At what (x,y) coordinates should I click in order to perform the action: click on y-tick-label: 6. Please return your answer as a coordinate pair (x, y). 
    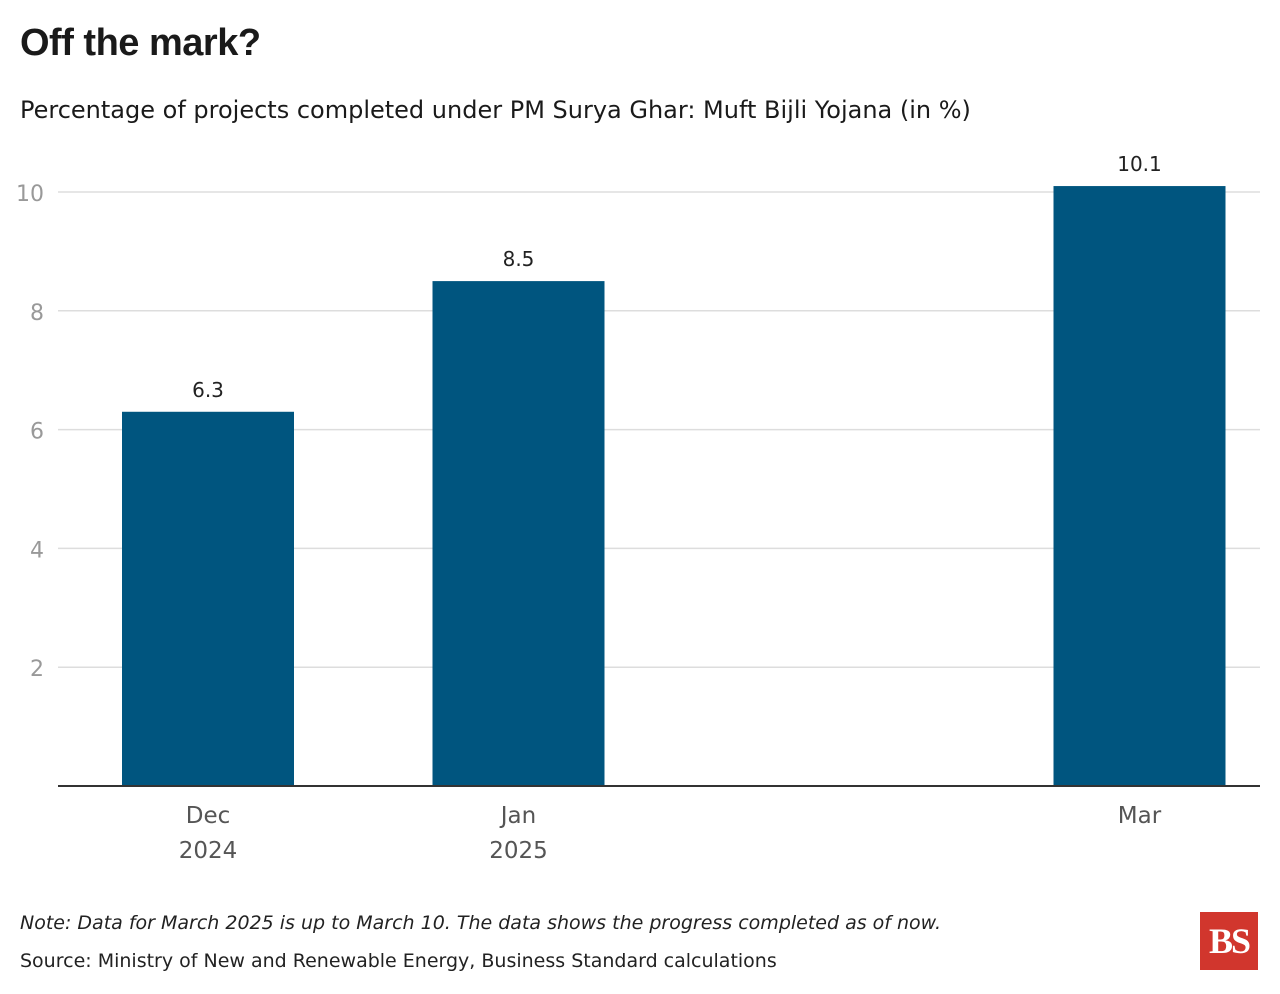
    Looking at the image, I should click on (37, 432).